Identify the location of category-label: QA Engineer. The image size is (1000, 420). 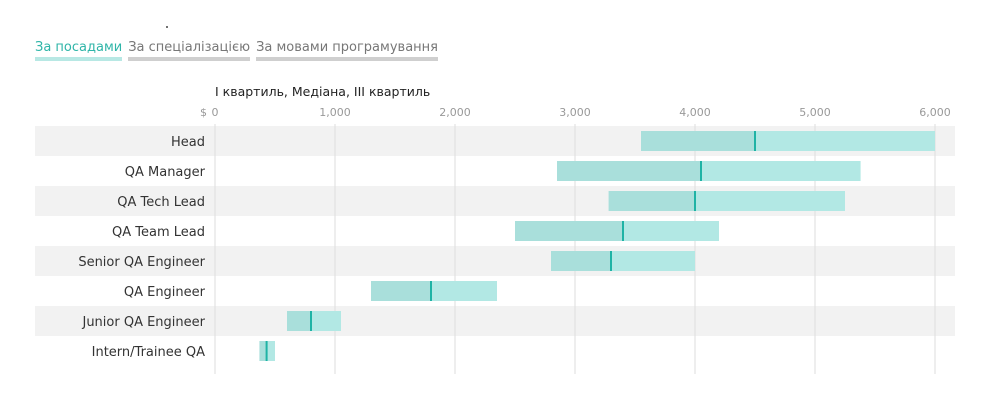
(165, 292).